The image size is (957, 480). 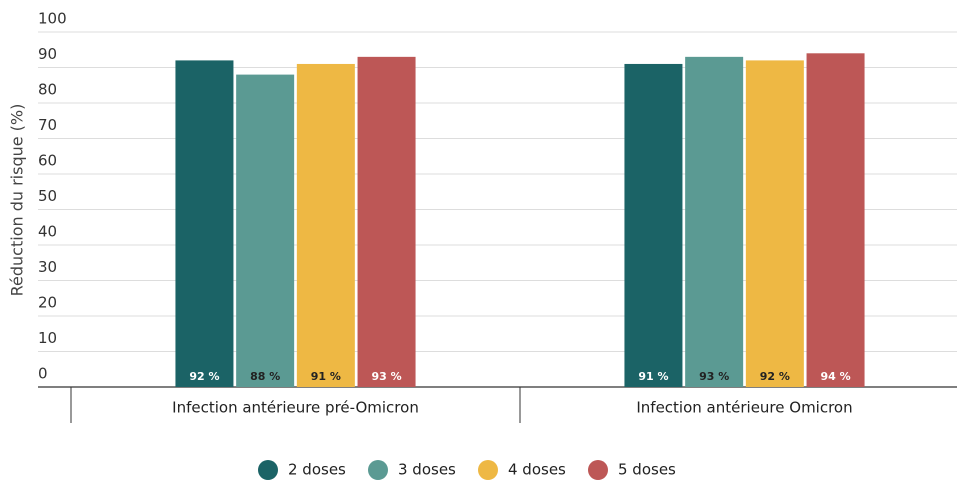 I want to click on legend-label: 2 doses, so click(x=317, y=470).